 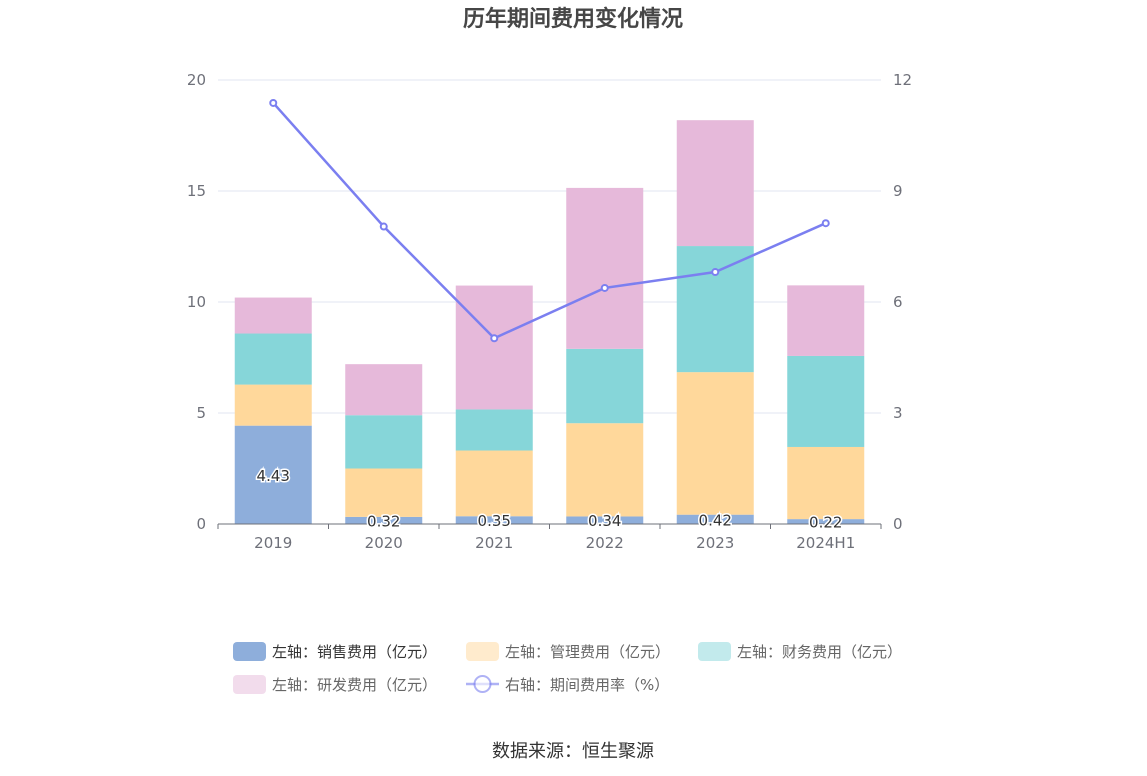 I want to click on x-tick-label: 2019, so click(x=273, y=543).